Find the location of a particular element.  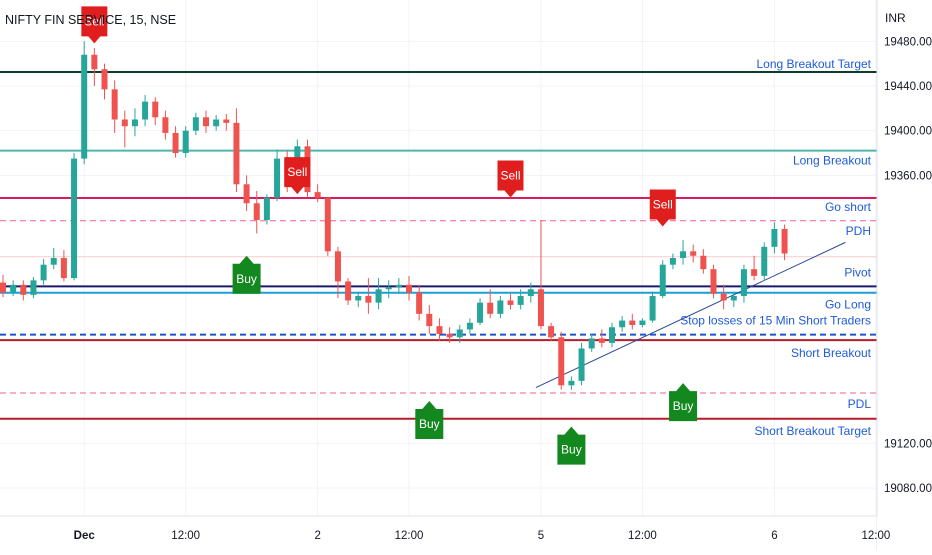

time-tick-label: 5 is located at coordinates (541, 536).